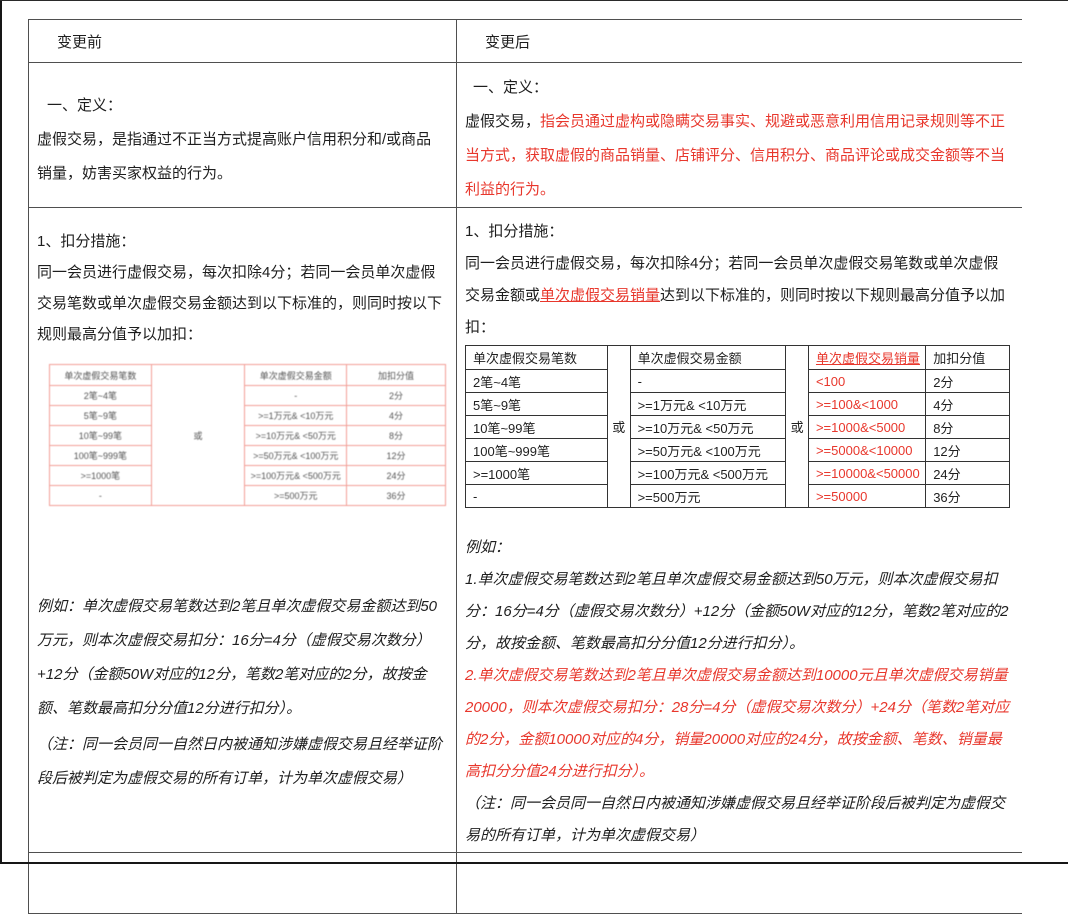  I want to click on table-row: 5笔~9笔 >=1万元& <10万元 >=100&<1000 4分, so click(737, 404).